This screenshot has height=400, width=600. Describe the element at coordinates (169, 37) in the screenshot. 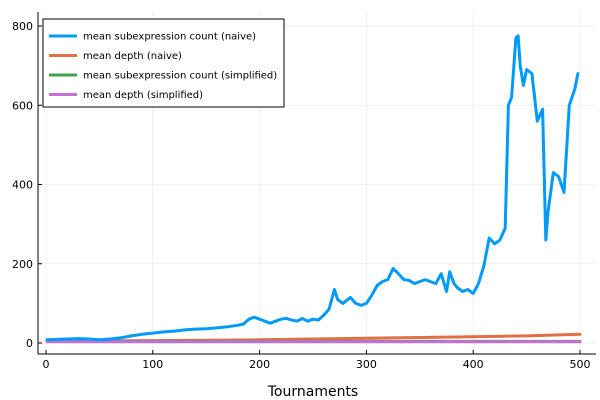

I see `legend-label-0: mean subexpression count (naive)` at that location.